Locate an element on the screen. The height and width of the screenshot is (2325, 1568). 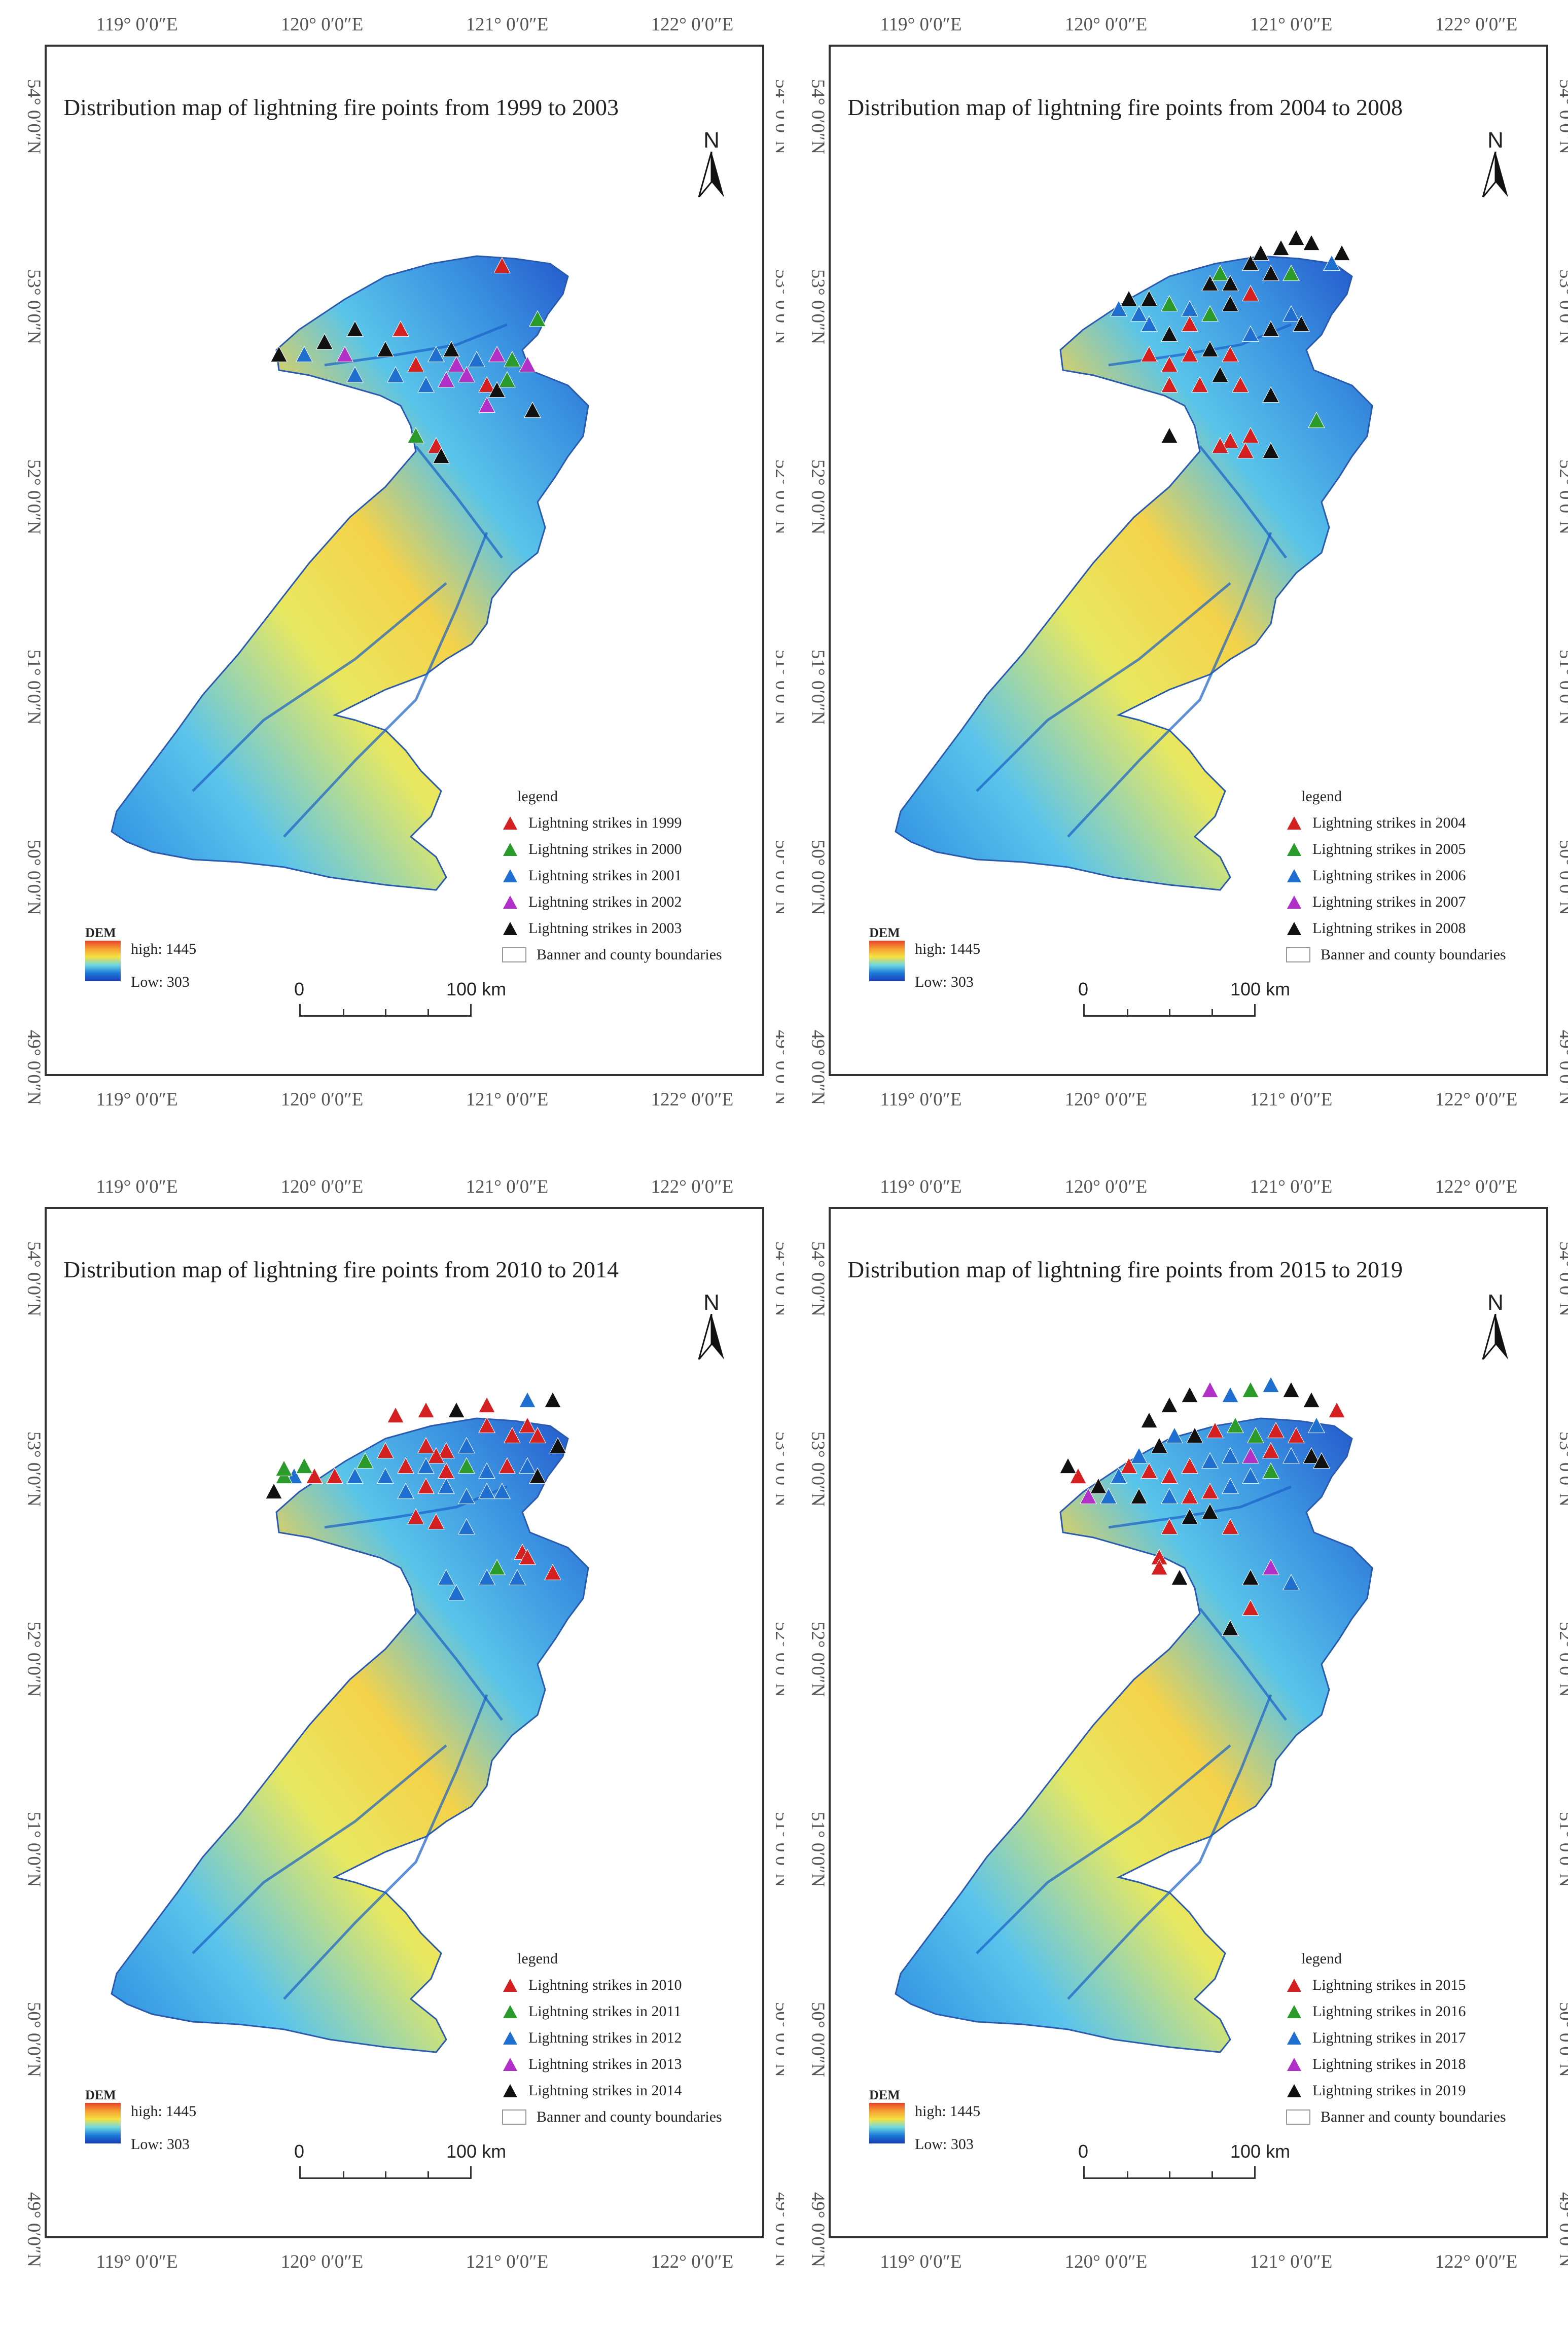
scale-bar-graphic is located at coordinates (1169, 1010).